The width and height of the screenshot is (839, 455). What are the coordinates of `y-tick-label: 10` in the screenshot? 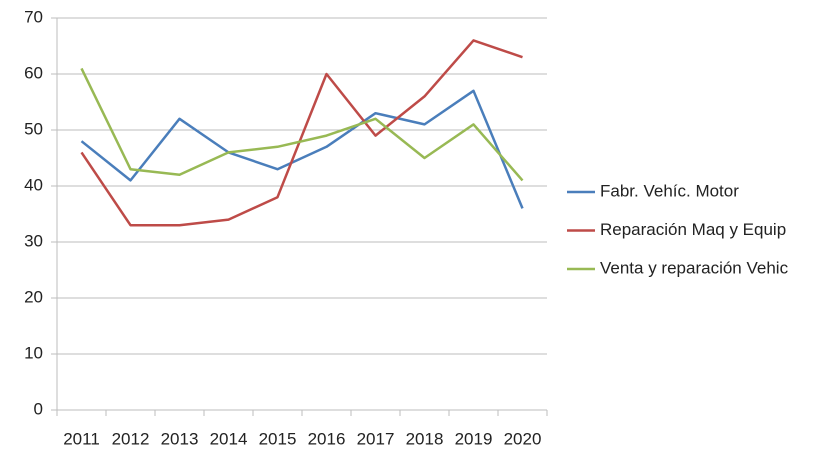 It's located at (33, 352).